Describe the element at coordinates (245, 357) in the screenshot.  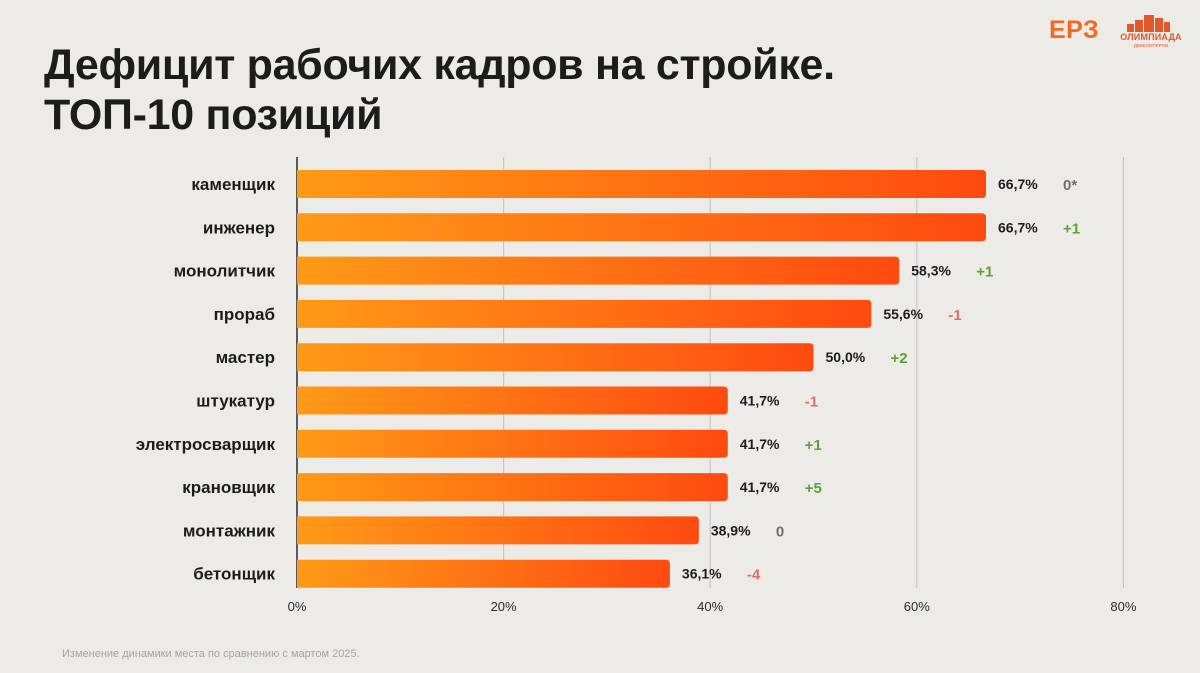
I see `category-label: мастер` at that location.